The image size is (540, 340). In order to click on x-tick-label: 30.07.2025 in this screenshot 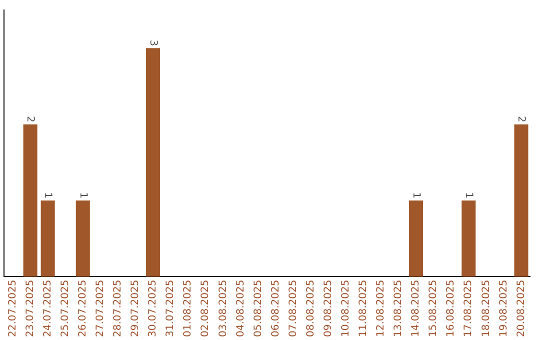, I will do `click(153, 309)`.